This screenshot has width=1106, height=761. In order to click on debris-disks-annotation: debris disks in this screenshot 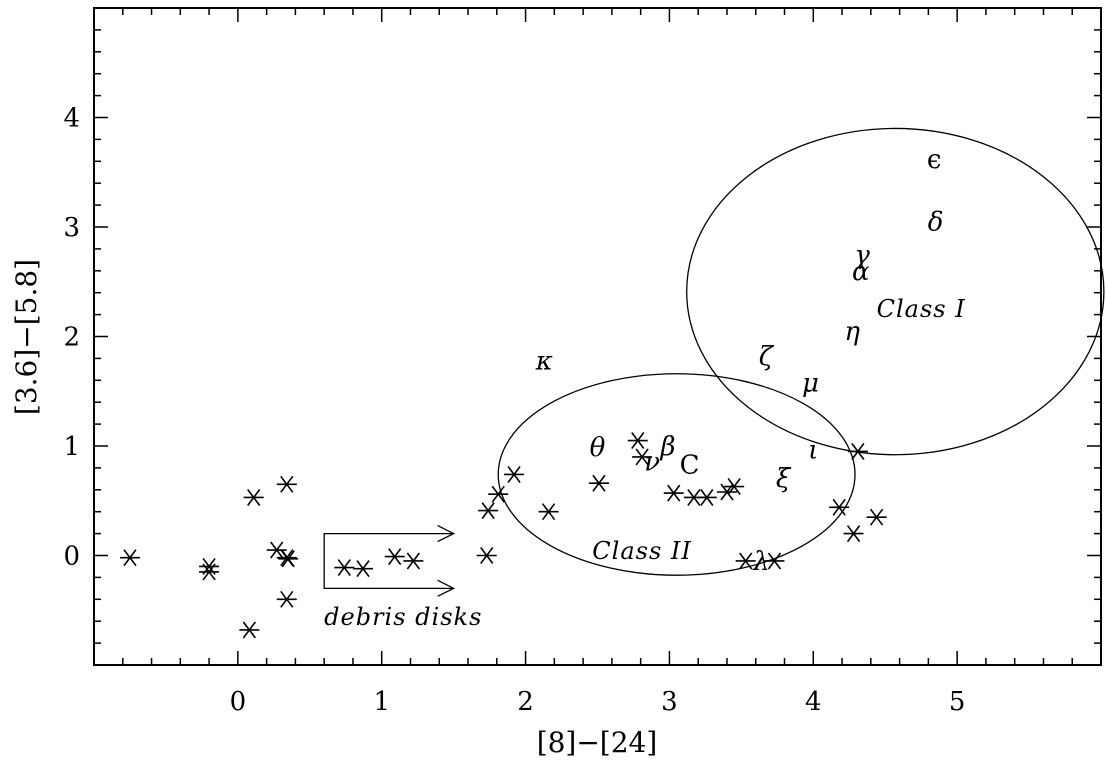, I will do `click(402, 578)`.